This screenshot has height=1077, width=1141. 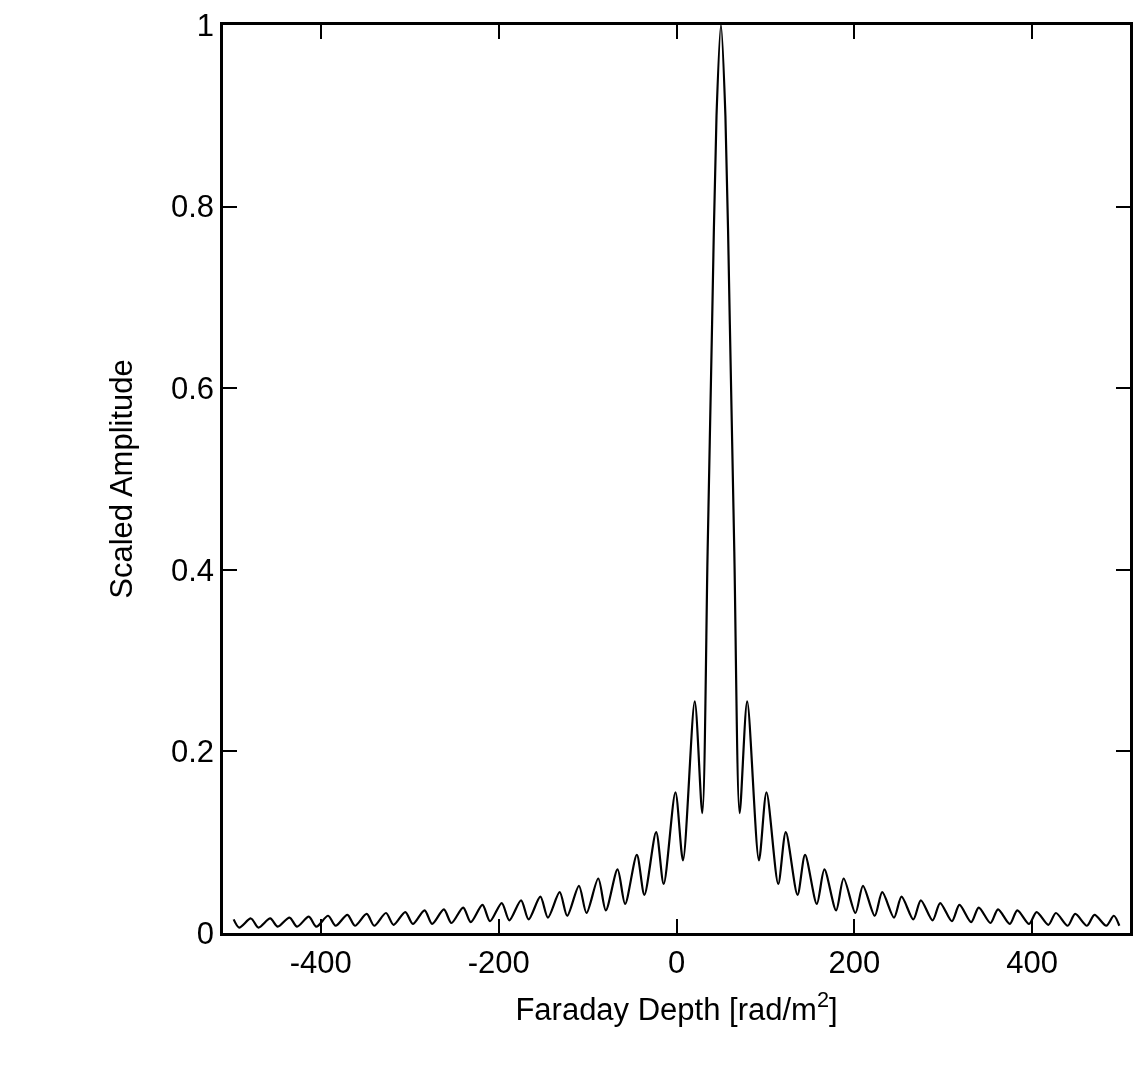 I want to click on x-axis-title: Faraday Depth [rad/m$^{2}$], so click(x=676, y=1007).